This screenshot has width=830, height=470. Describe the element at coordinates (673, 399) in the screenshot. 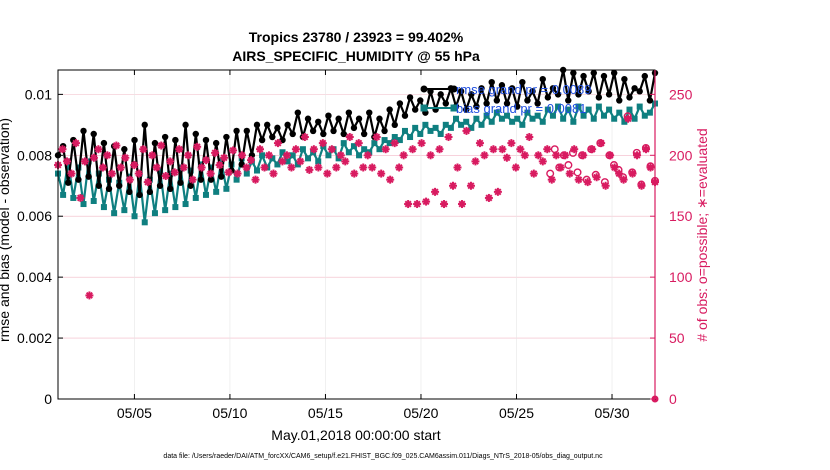

I see `y-right-tick-label: 0` at that location.